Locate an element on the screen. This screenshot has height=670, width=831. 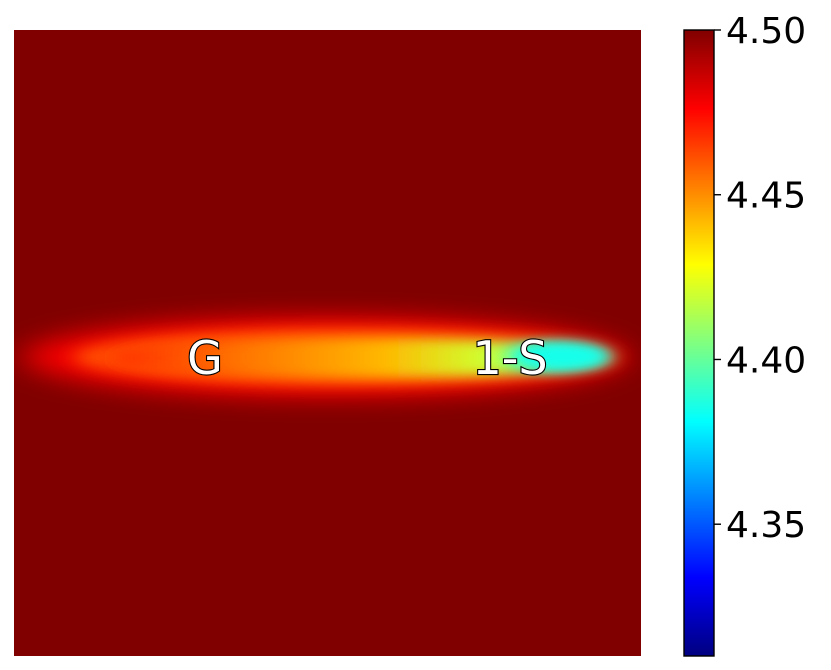
colorbar-ticks: 4.35 4.40 4.45 4.50 is located at coordinates (760, 278).